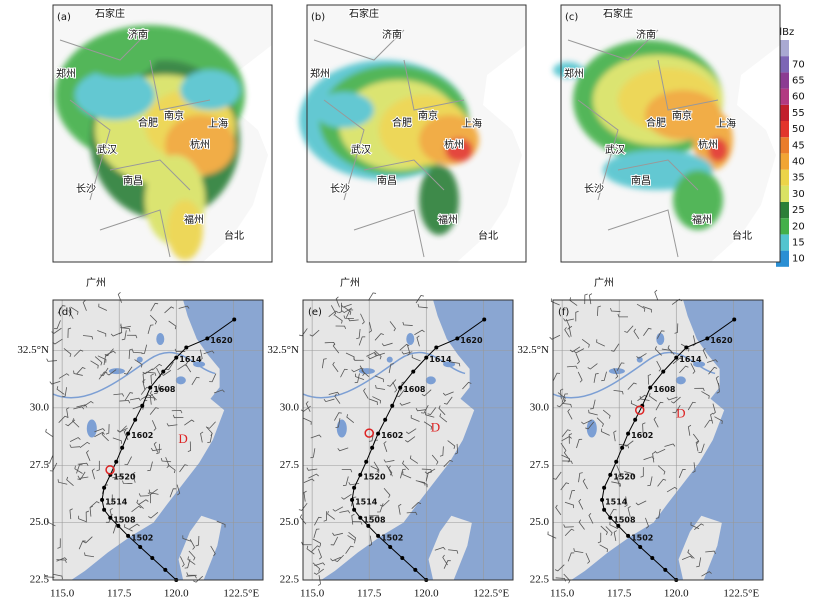 The width and height of the screenshot is (821, 609). Describe the element at coordinates (708, 144) in the screenshot. I see `city-label: 杭州` at that location.